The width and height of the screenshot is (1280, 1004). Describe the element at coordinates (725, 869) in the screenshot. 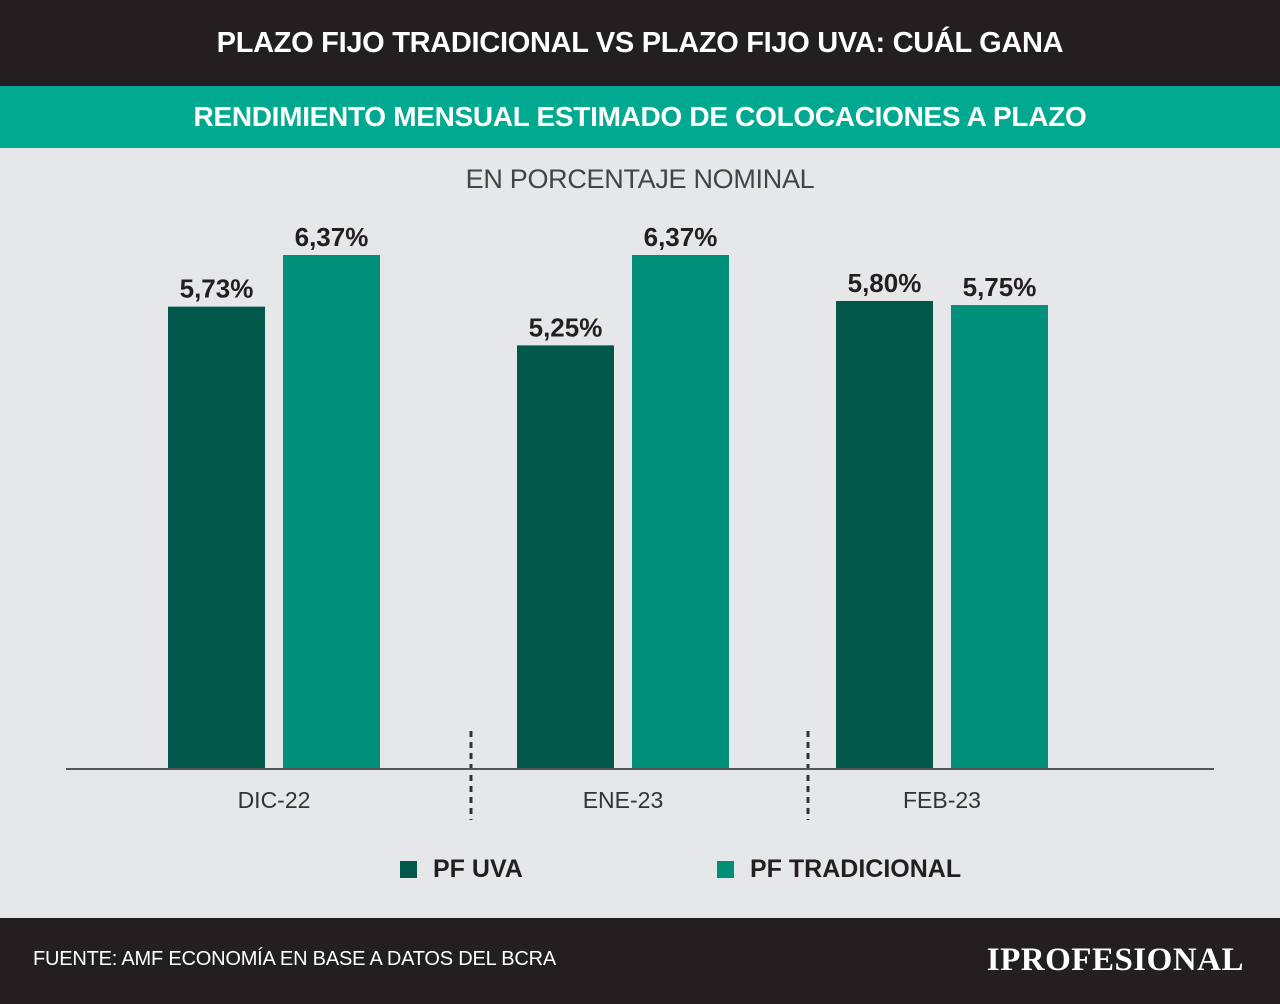

I see `legend-swatch-pf-tradicional` at that location.